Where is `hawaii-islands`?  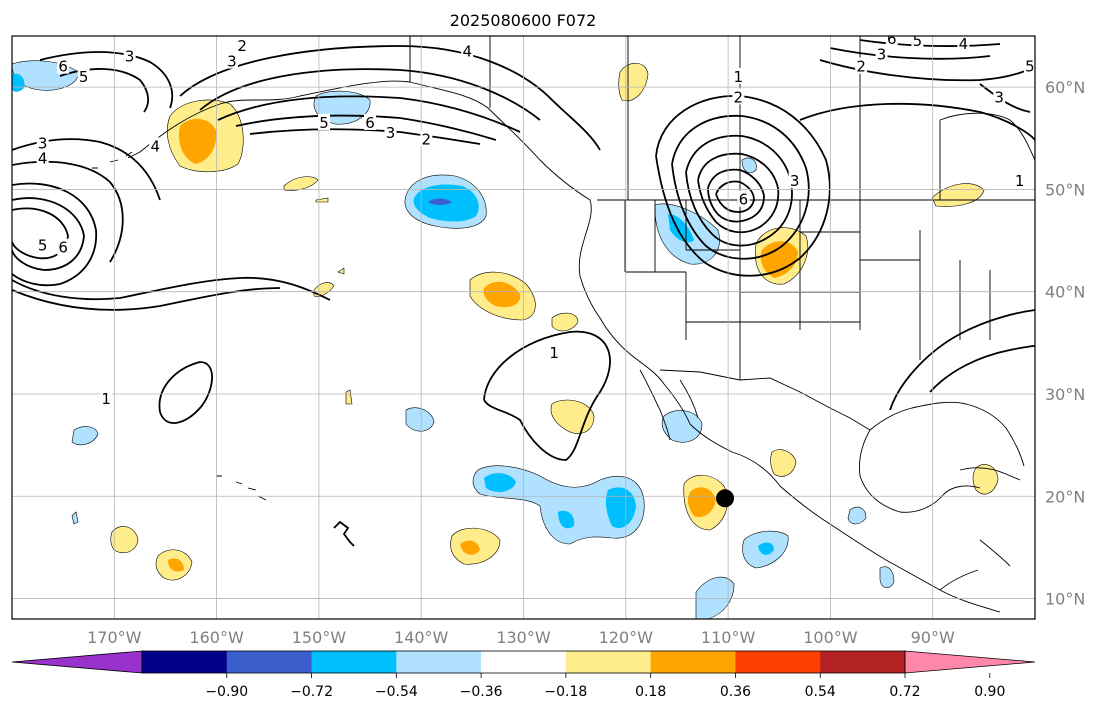
hawaii-islands is located at coordinates (241, 488).